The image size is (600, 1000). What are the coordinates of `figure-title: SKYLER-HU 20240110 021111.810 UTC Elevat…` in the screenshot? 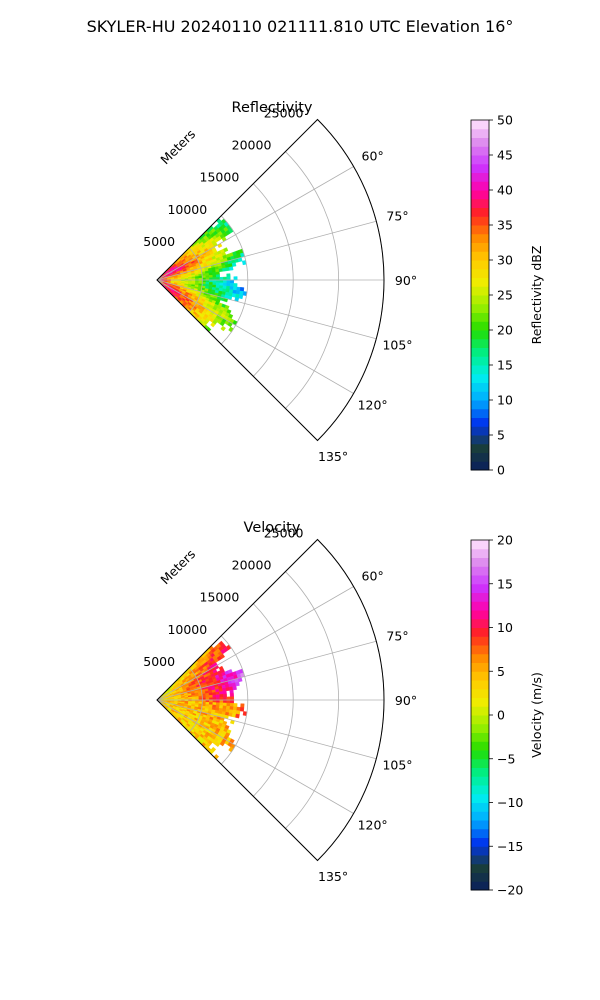 It's located at (300, 26).